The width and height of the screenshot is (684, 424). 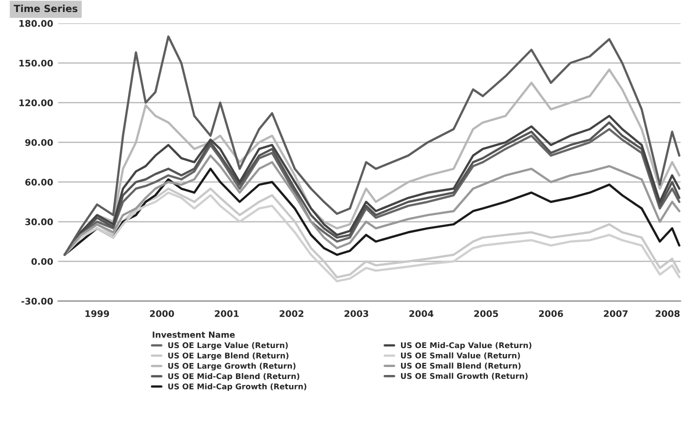 I want to click on x-tick-label: 2003, so click(x=356, y=314).